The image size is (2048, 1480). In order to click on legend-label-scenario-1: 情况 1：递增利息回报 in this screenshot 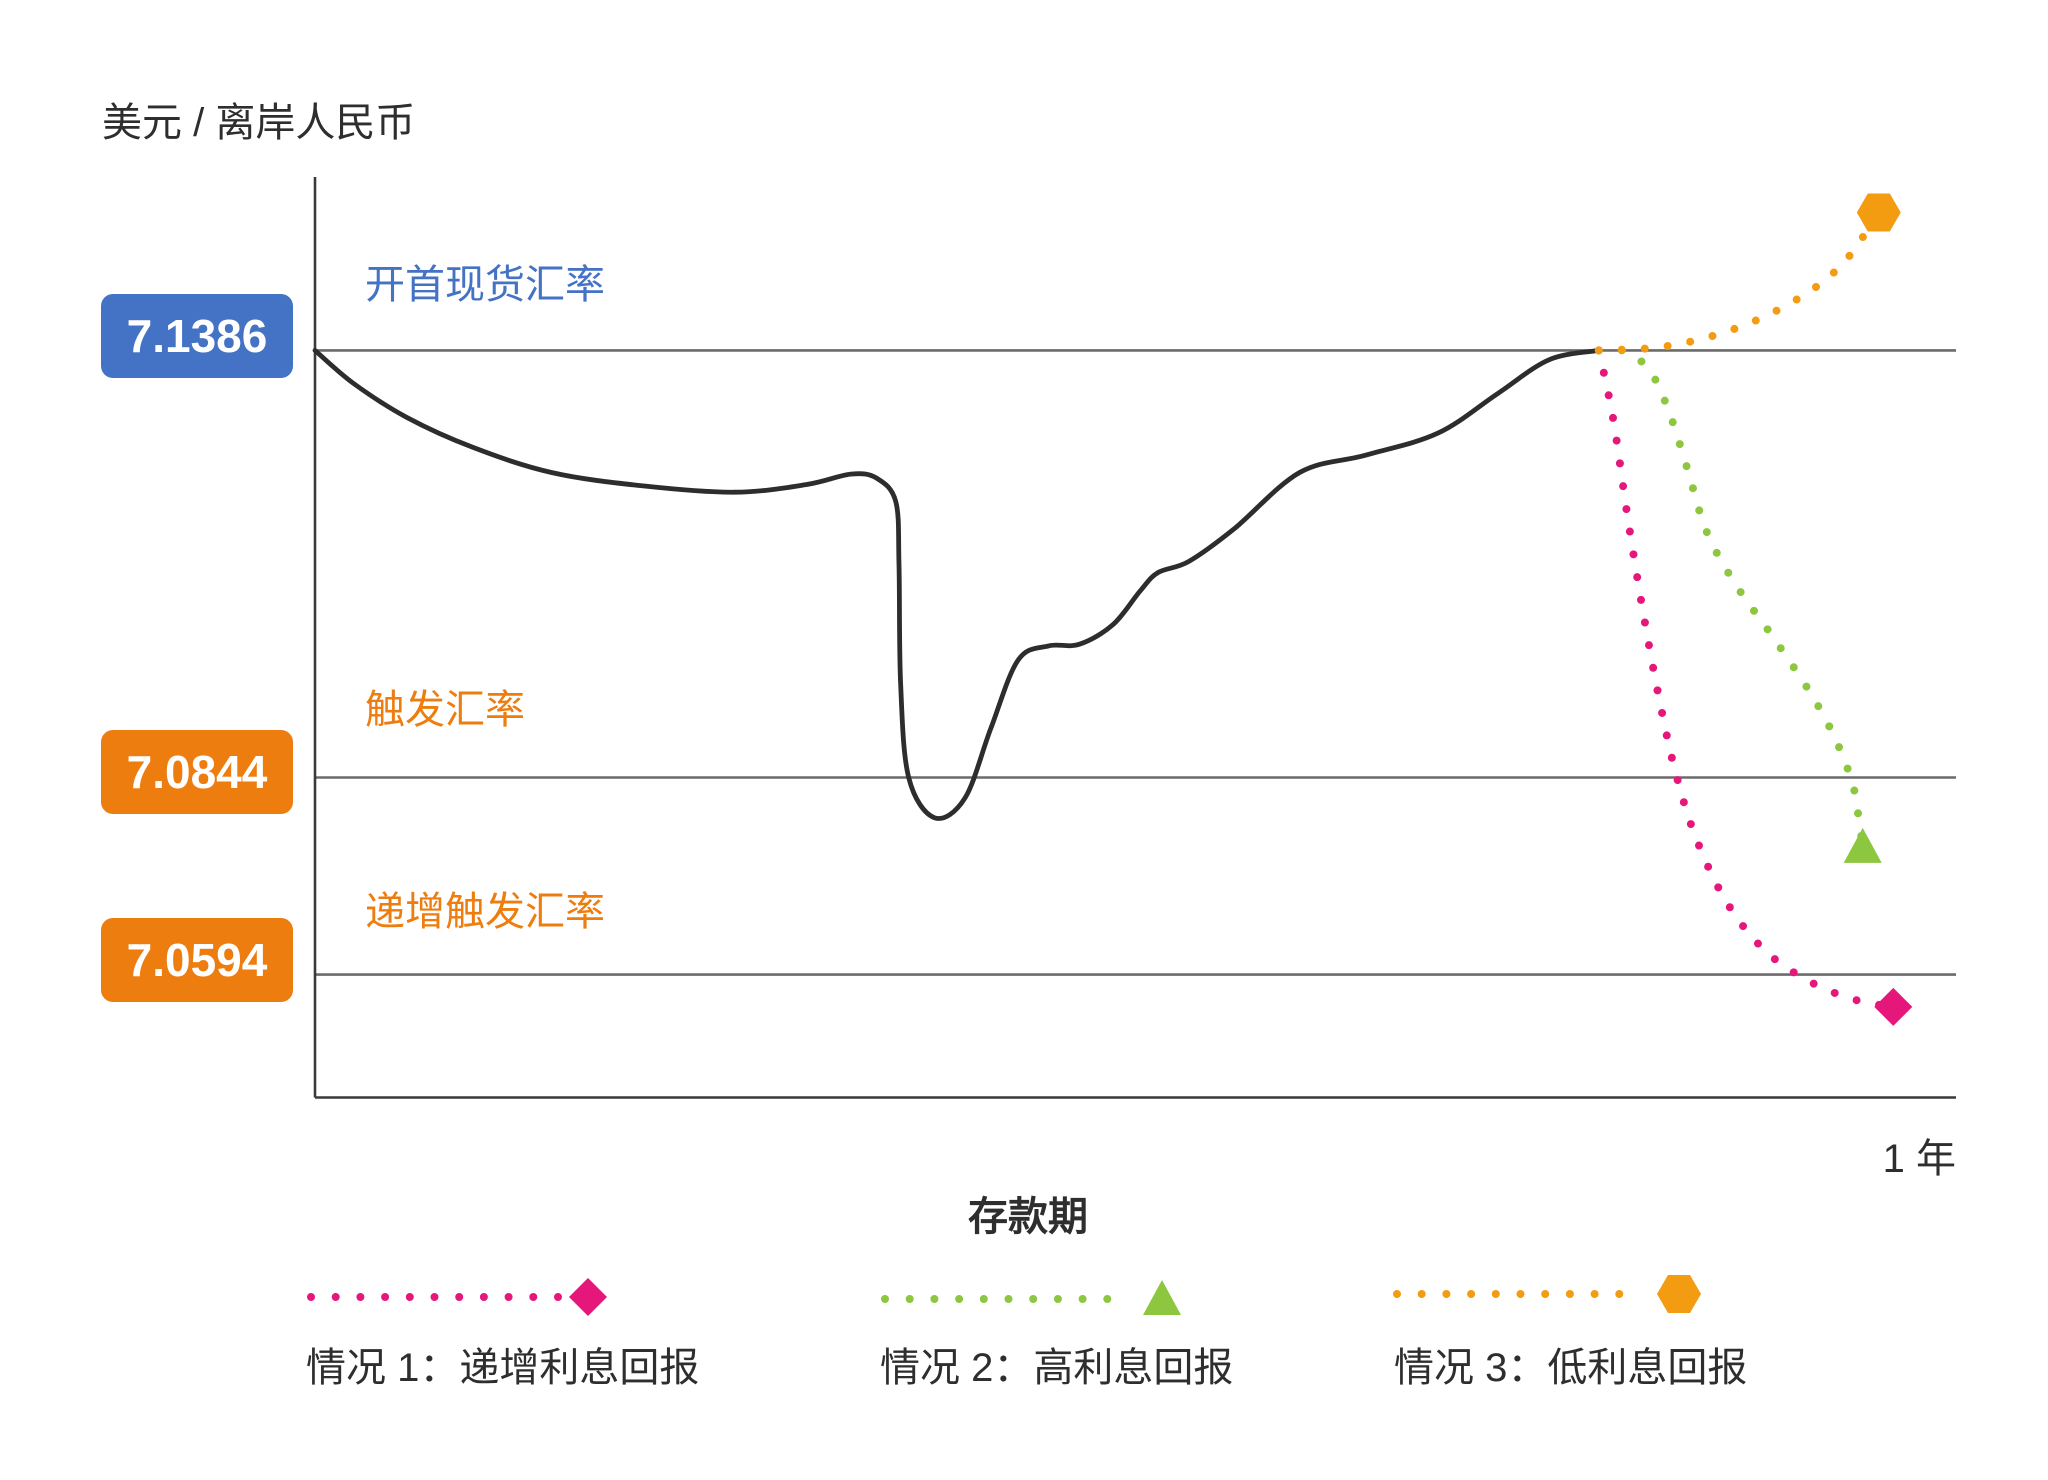, I will do `click(503, 1368)`.